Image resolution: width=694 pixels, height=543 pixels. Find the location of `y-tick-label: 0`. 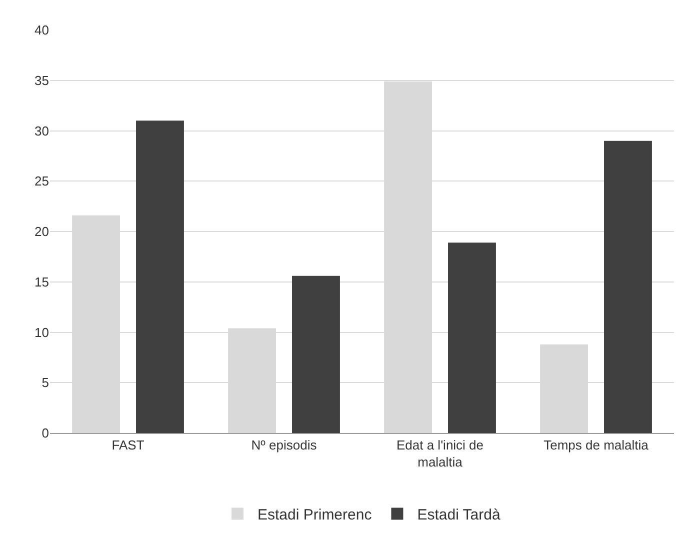

y-tick-label: 0 is located at coordinates (45, 433).